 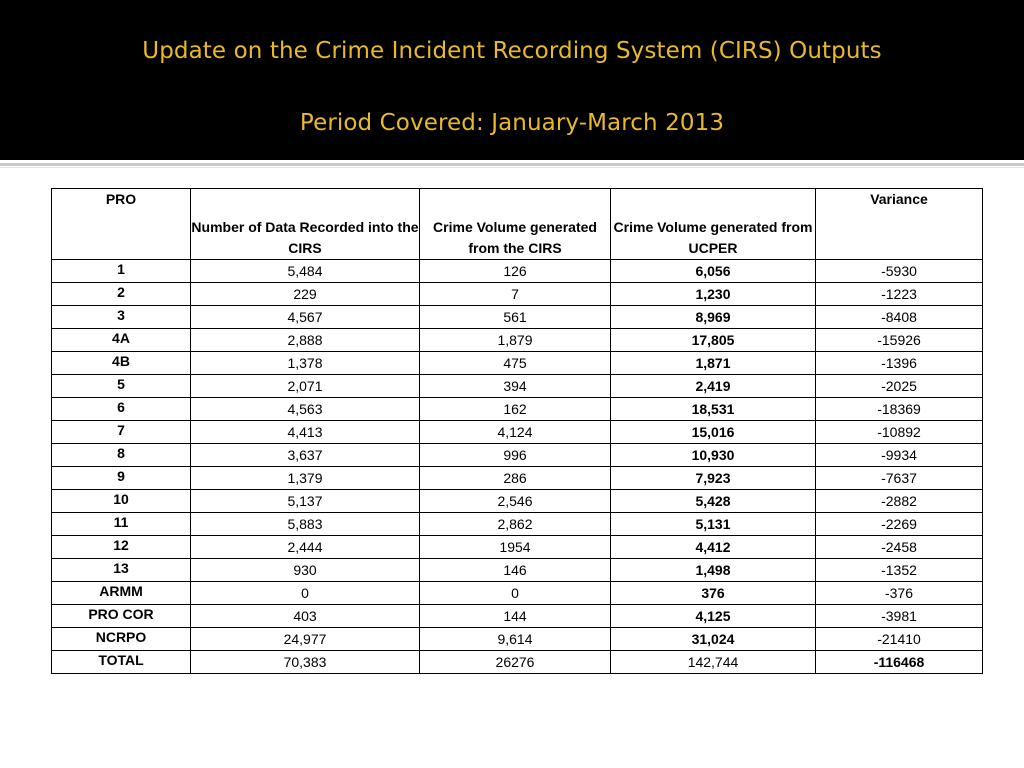 What do you see at coordinates (899, 271) in the screenshot?
I see `cell-variance: -5930` at bounding box center [899, 271].